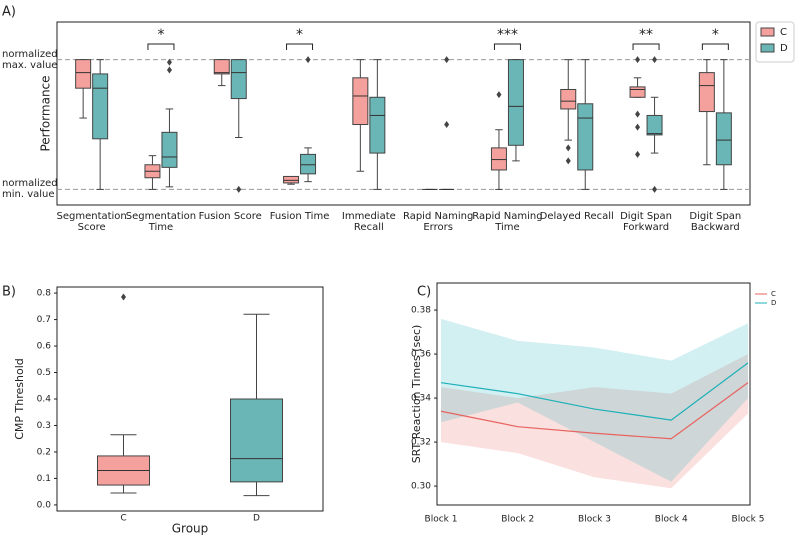 The height and width of the screenshot is (537, 800). Describe the element at coordinates (299, 216) in the screenshot. I see `x-tick-label: Fusion Time` at that location.